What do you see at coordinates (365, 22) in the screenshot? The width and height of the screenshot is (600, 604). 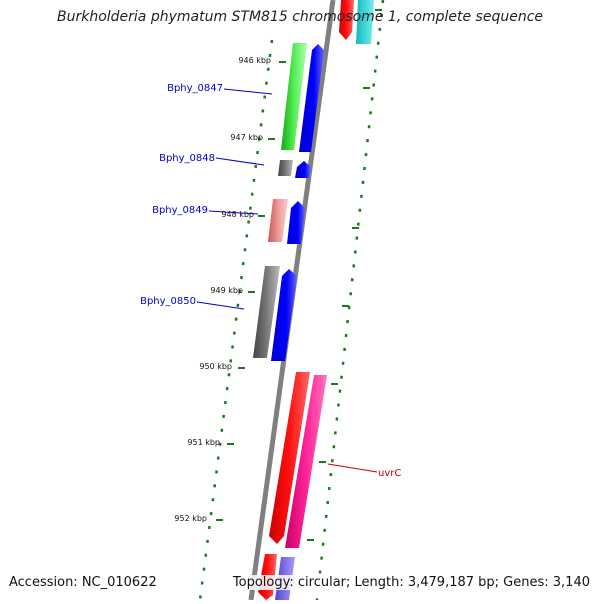 I see `gene-feature-top-cyan` at bounding box center [365, 22].